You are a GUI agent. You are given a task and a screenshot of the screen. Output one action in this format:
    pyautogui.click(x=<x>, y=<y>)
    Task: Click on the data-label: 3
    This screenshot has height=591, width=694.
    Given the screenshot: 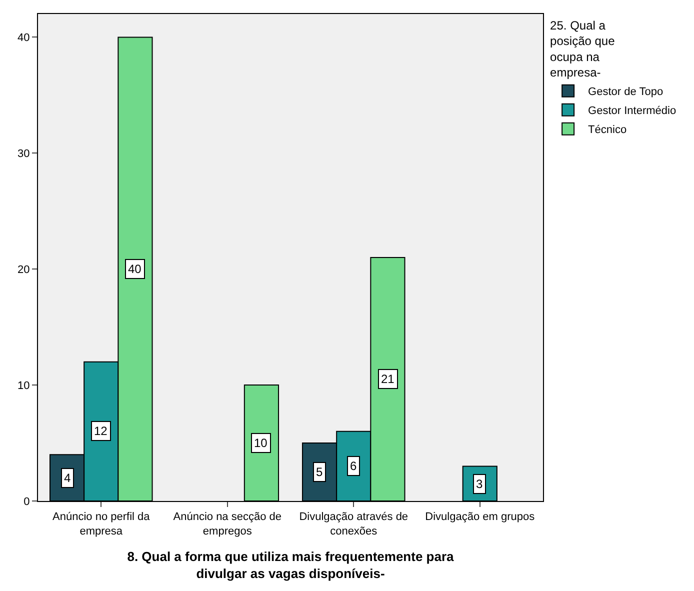 What is the action you would take?
    pyautogui.click(x=479, y=484)
    